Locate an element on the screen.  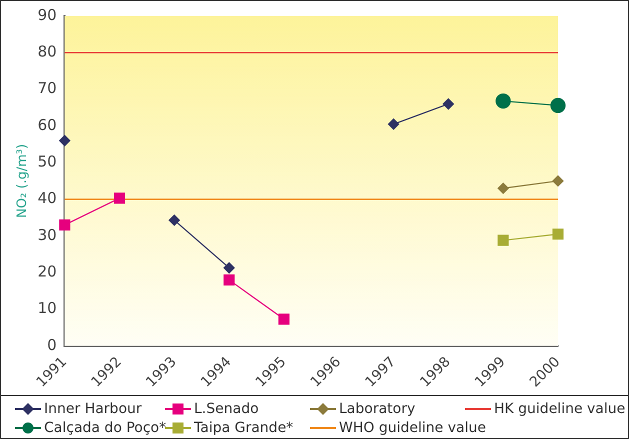
y-tick-label: 80 is located at coordinates (47, 51).